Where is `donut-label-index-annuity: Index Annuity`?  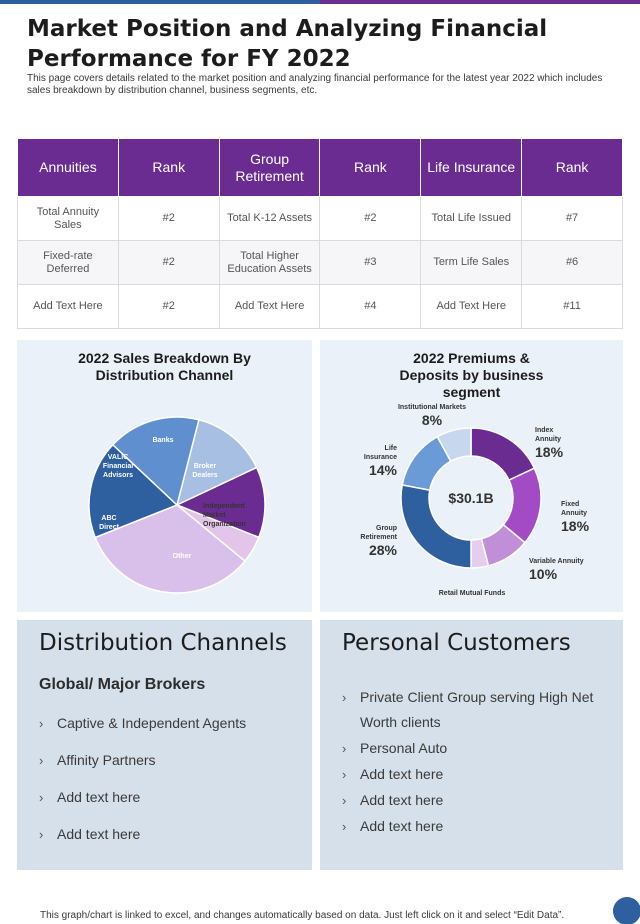
donut-label-index-annuity: Index Annuity is located at coordinates (548, 435).